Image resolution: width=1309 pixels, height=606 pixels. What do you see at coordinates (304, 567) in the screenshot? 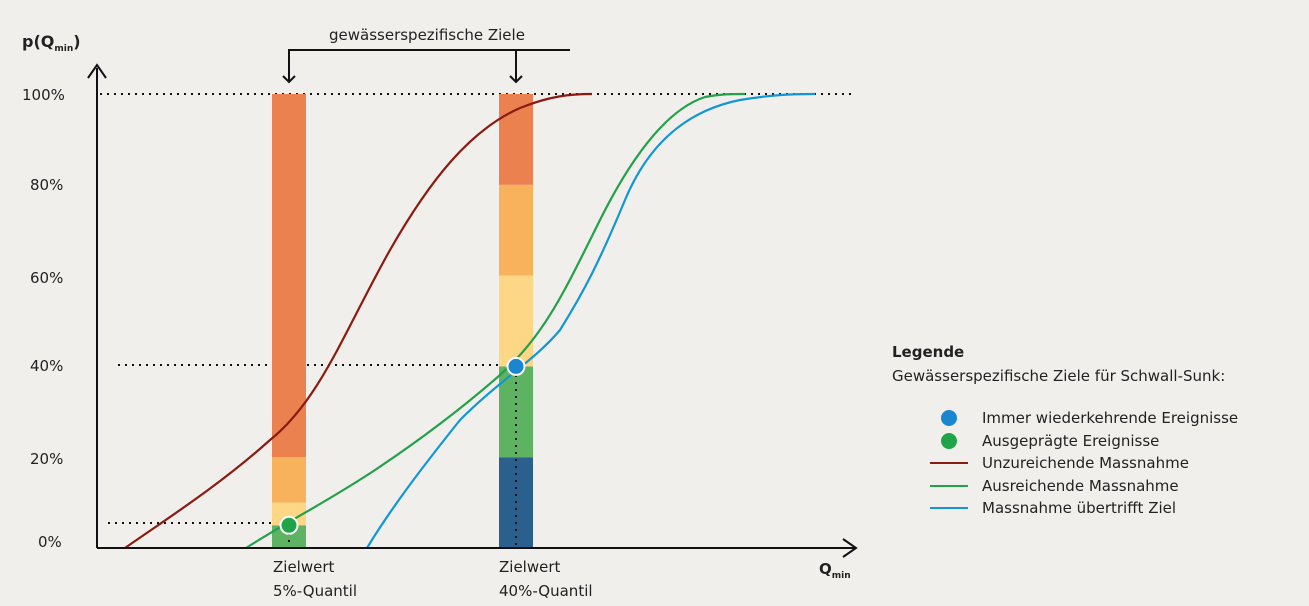
I see `target-label-5-line1: Zielwert` at bounding box center [304, 567].